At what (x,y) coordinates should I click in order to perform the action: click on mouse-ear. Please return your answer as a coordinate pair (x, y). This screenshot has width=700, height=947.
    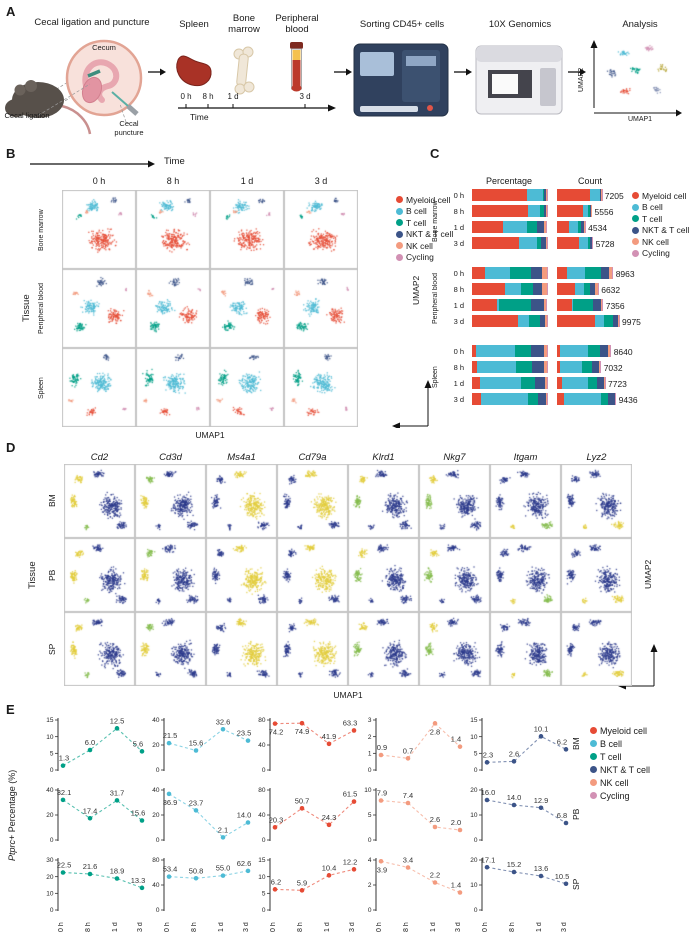
    Looking at the image, I should click on (20, 90).